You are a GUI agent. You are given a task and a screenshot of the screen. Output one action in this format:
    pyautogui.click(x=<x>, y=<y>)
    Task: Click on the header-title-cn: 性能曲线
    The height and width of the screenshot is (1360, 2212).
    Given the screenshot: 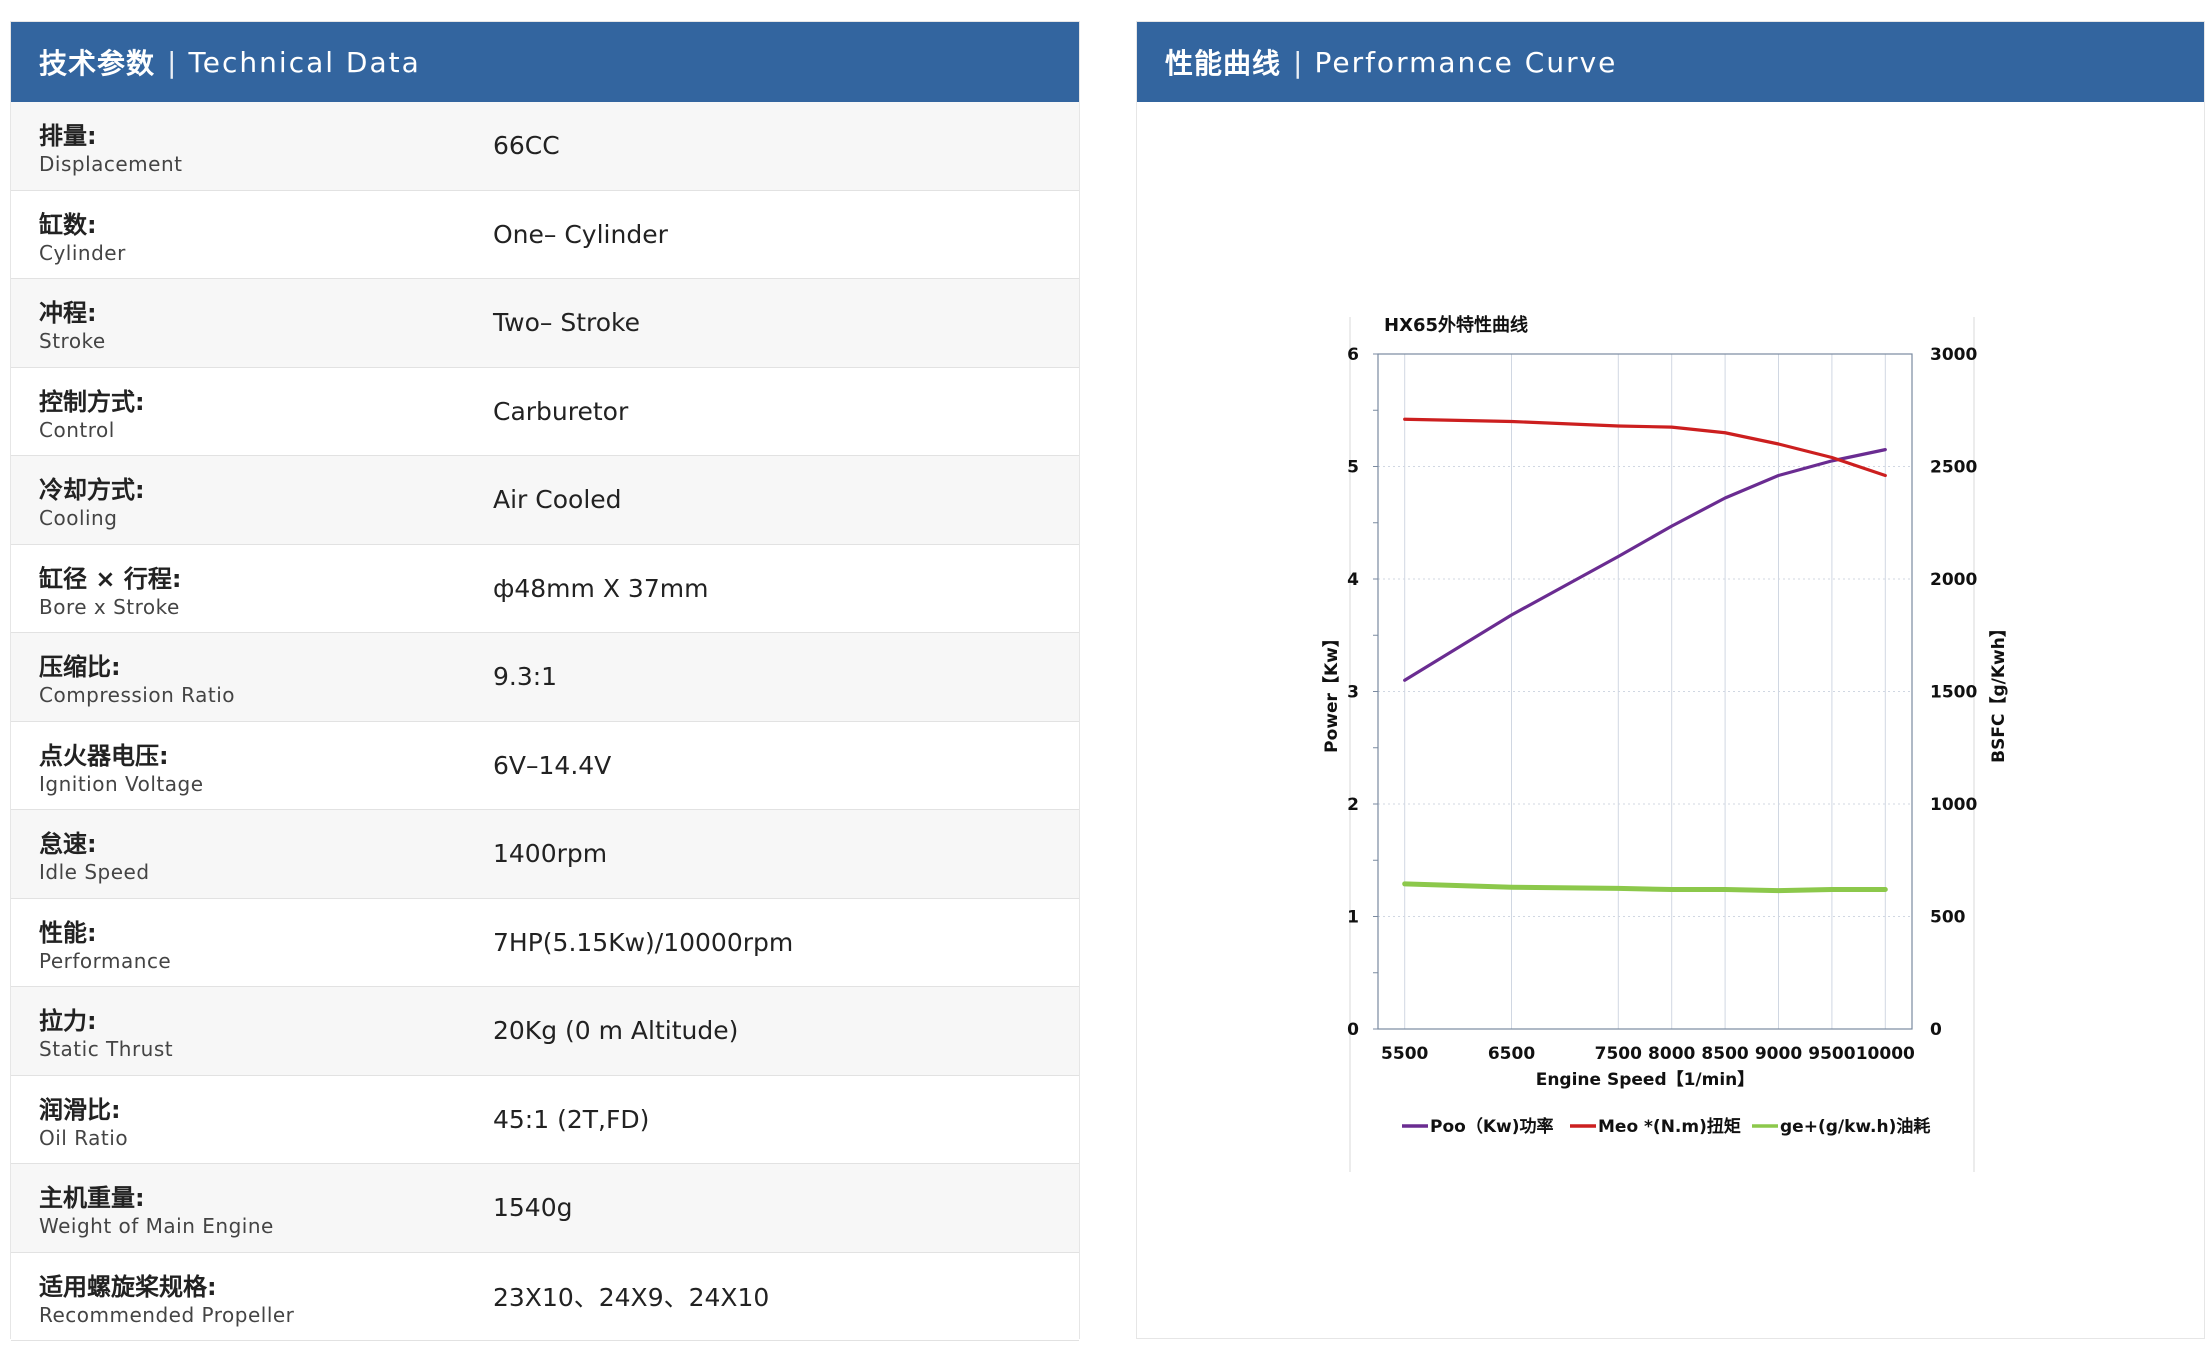 What is the action you would take?
    pyautogui.click(x=1223, y=63)
    